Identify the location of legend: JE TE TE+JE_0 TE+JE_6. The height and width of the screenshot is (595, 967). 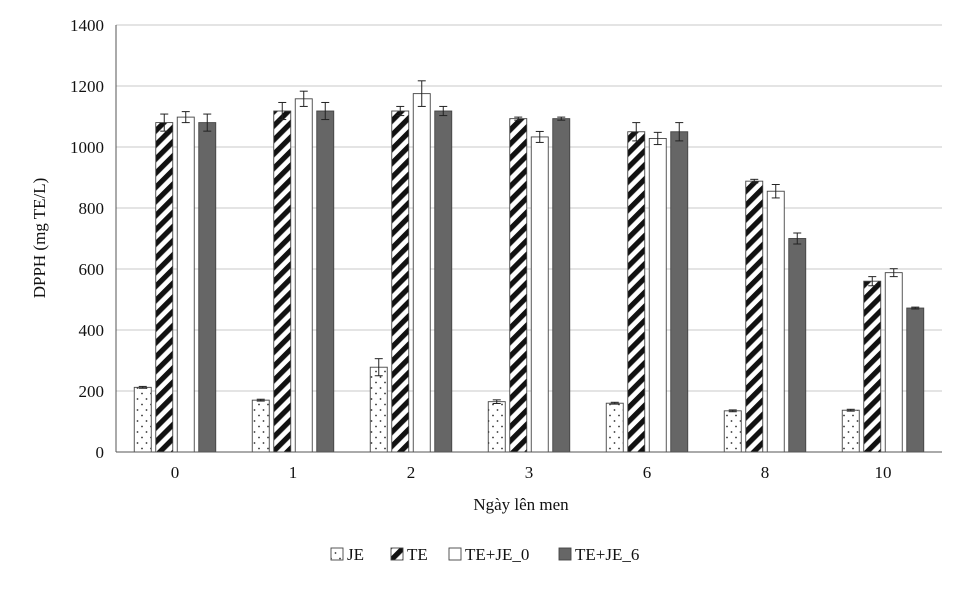
(484, 554).